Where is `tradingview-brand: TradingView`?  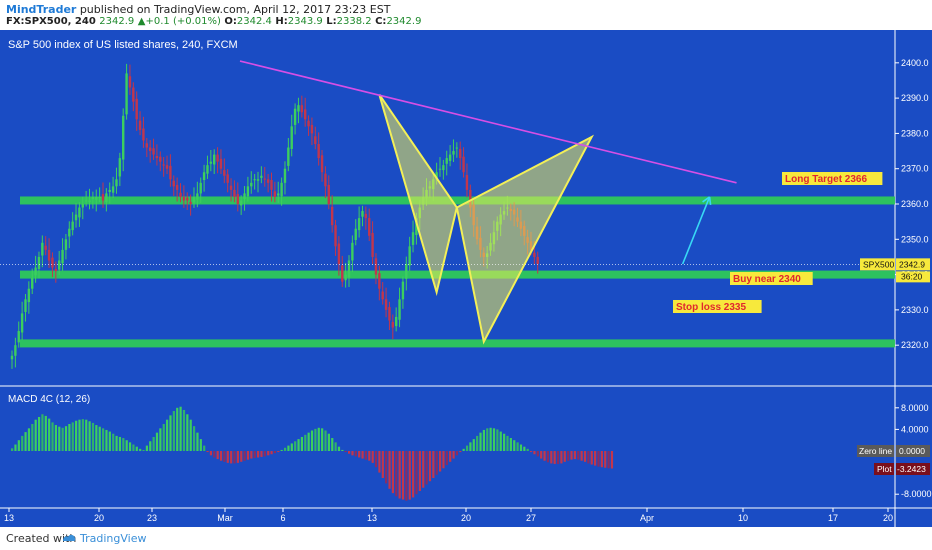
tradingview-brand: TradingView is located at coordinates (113, 538).